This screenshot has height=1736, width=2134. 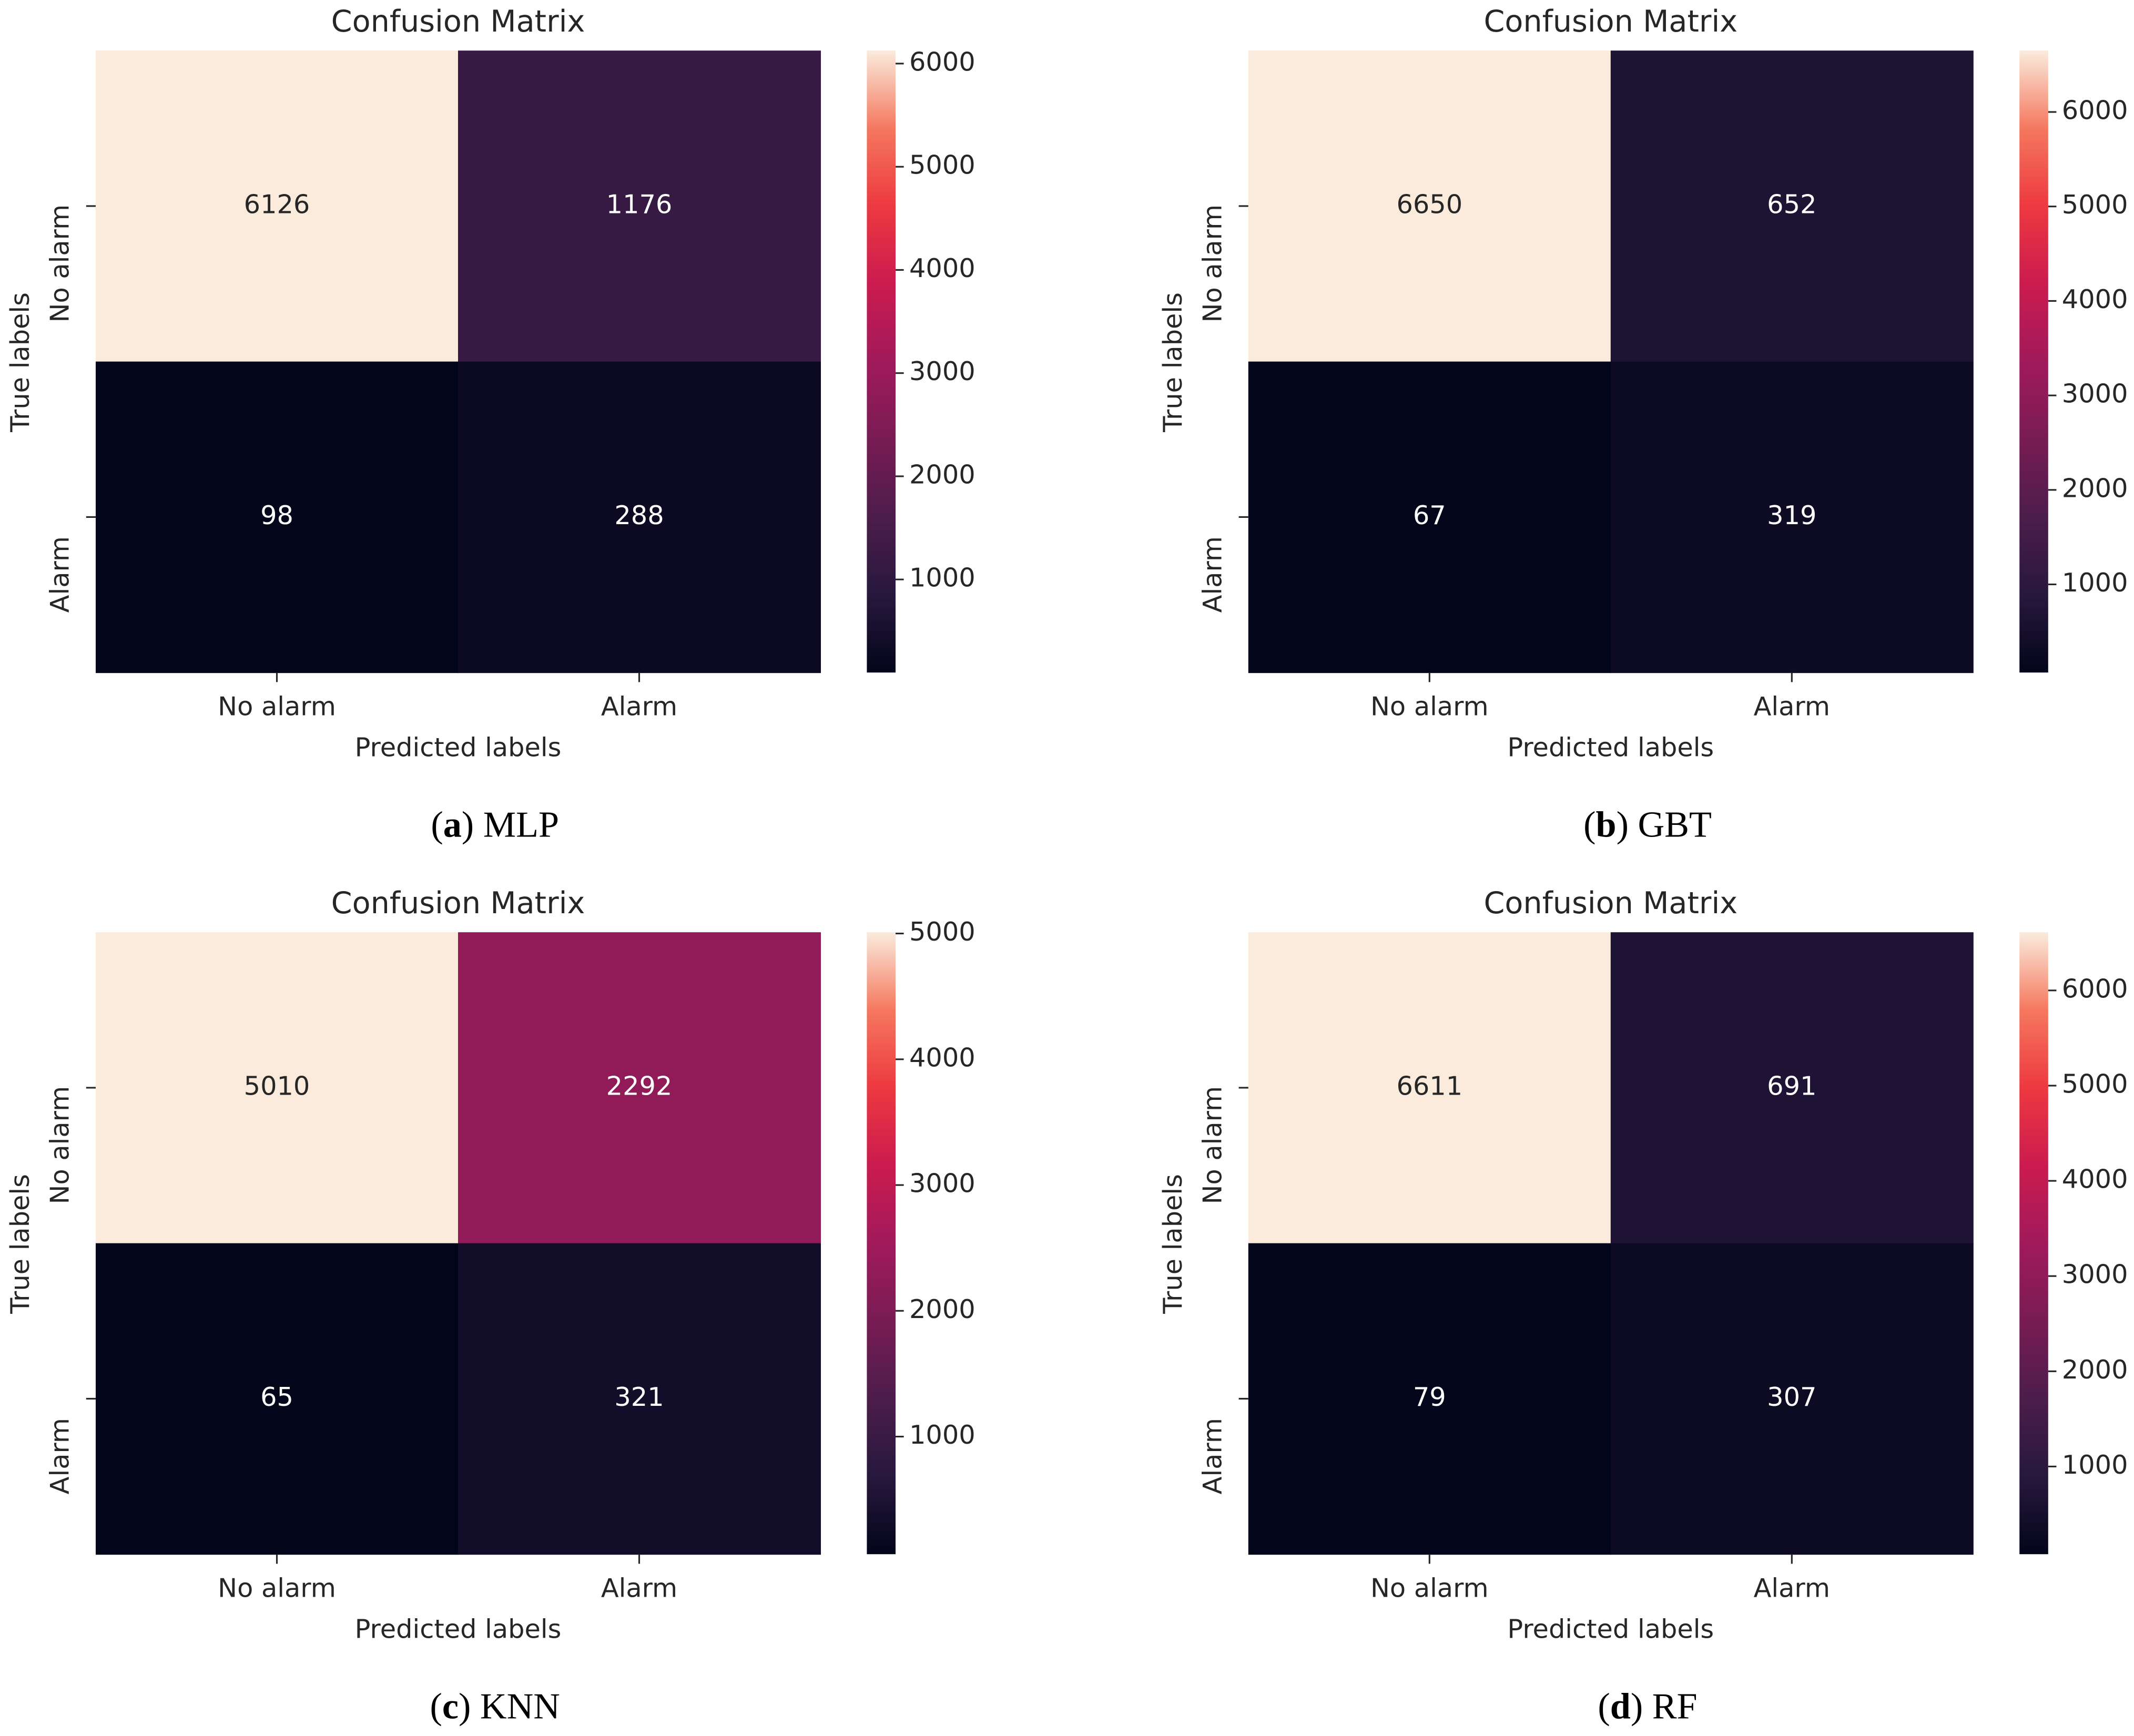 I want to click on cell-value-label: 79, so click(x=1429, y=1397).